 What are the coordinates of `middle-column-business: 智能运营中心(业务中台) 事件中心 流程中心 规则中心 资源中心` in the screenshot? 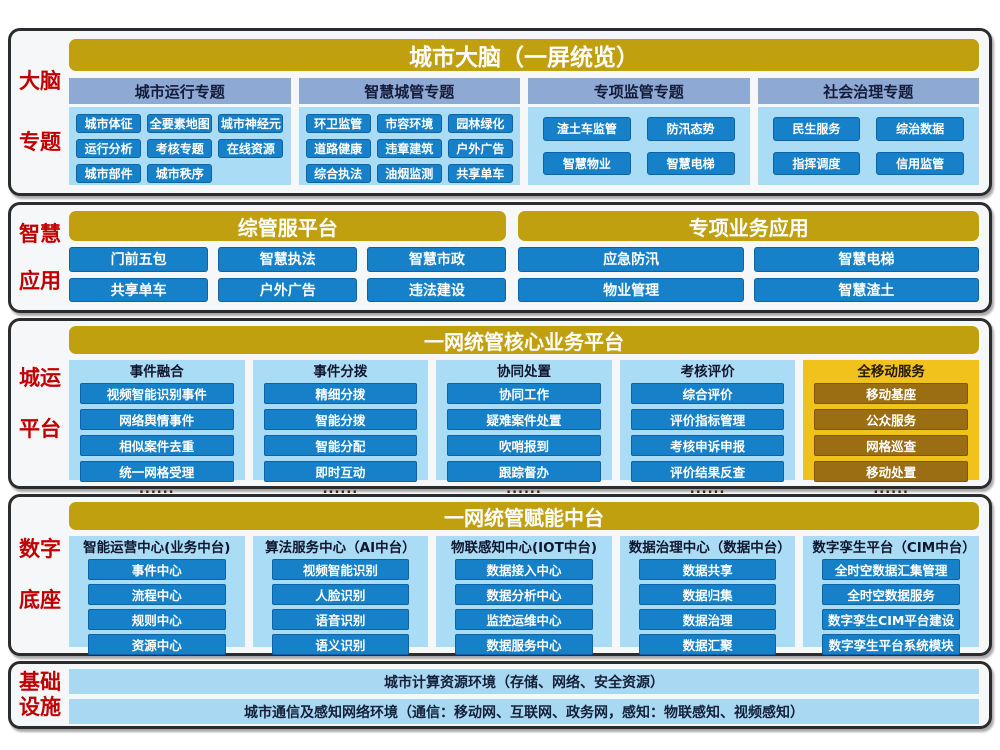 It's located at (157, 595).